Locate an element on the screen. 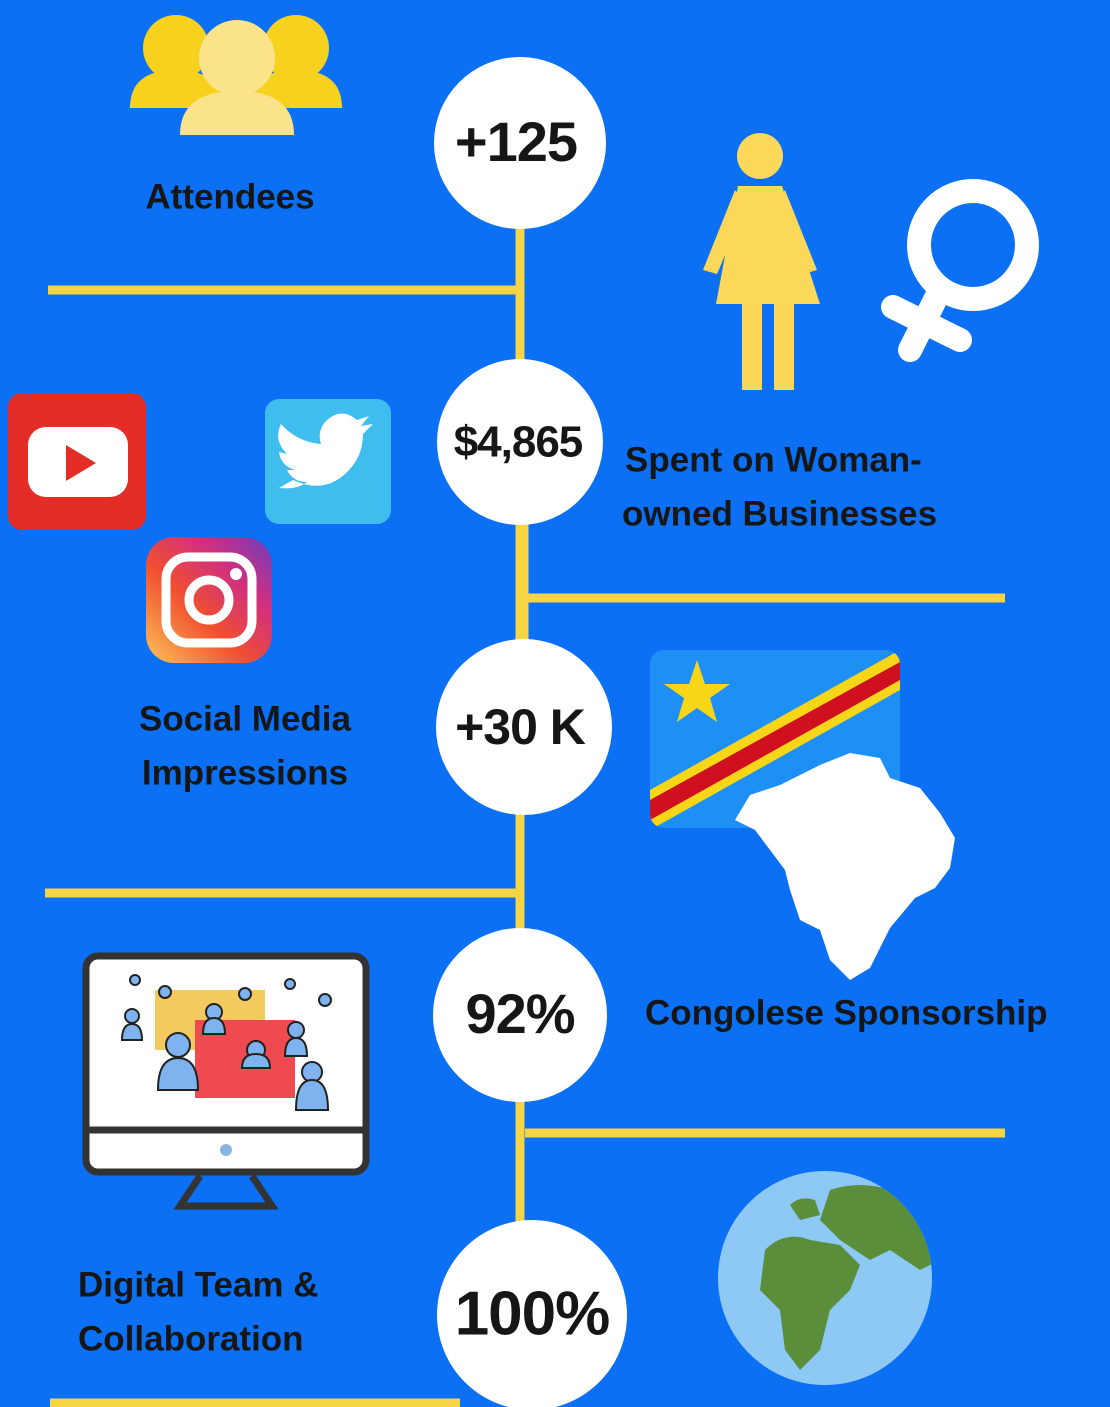 The width and height of the screenshot is (1110, 1407). venus-icon is located at coordinates (960, 270).